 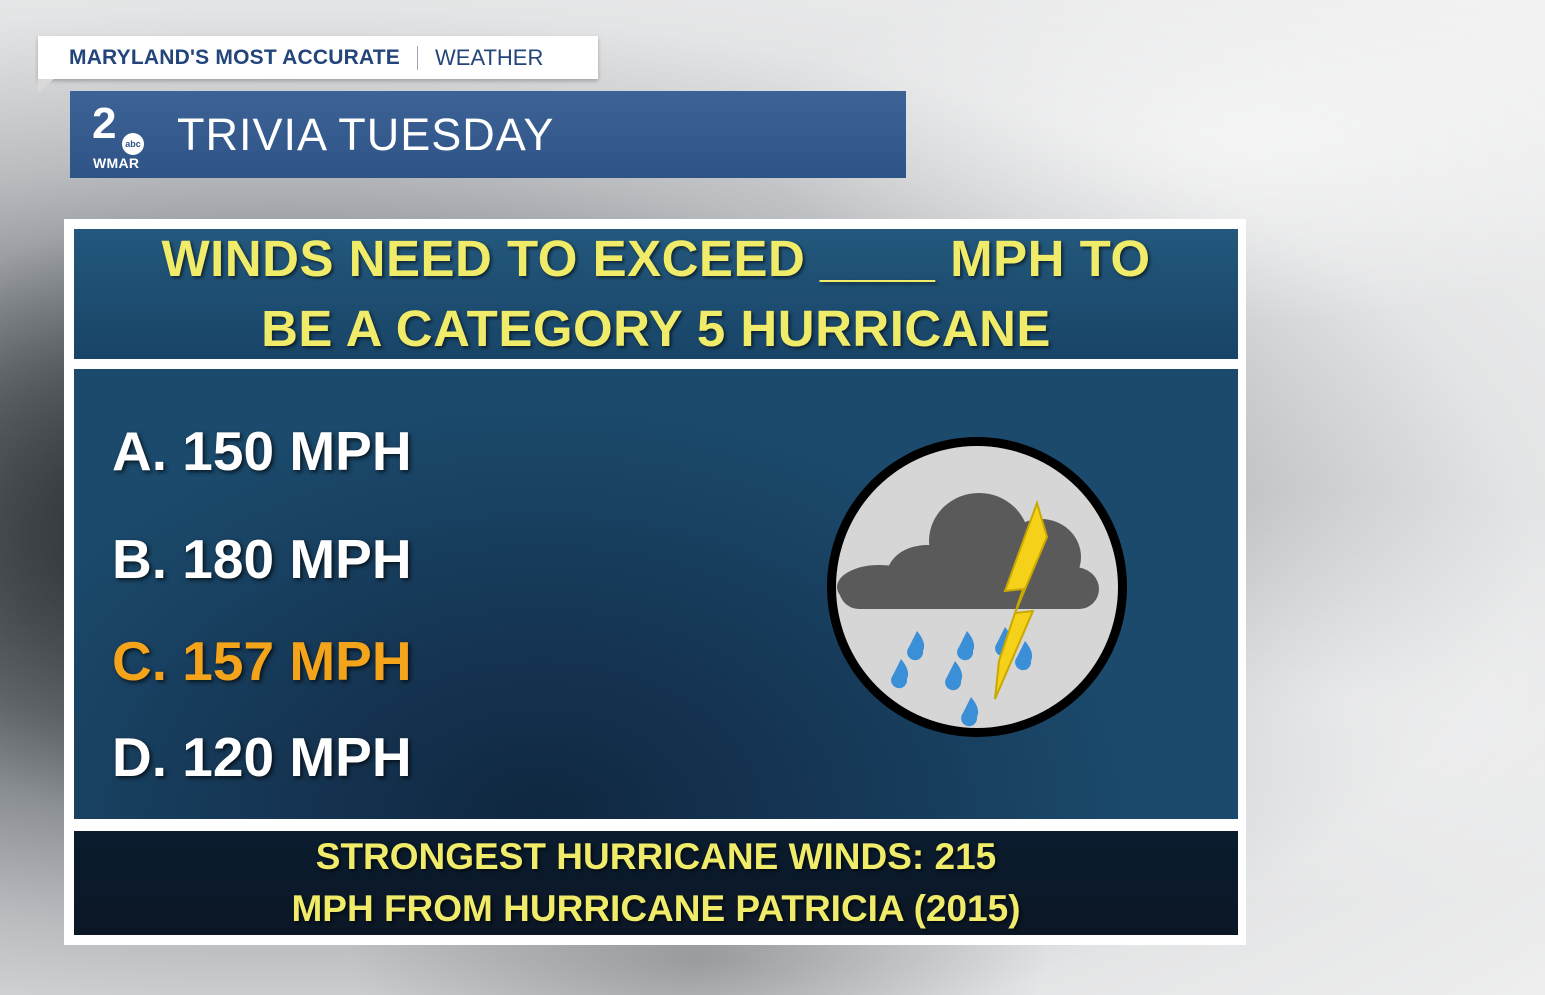 What do you see at coordinates (656, 258) in the screenshot?
I see `question-line-1: WINDS NEED TO EXCEED ____ MPH TO` at bounding box center [656, 258].